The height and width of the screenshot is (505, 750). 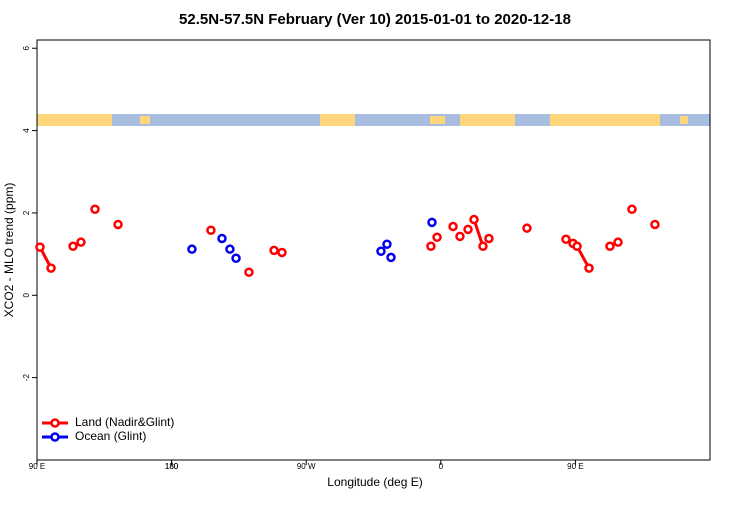 I want to click on legend-label: Ocean (Glint), so click(x=110, y=436).